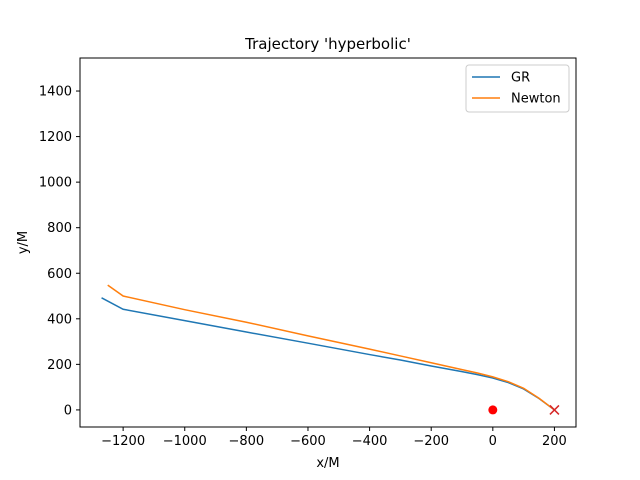  I want to click on y-tick-label: 0, so click(68, 410).